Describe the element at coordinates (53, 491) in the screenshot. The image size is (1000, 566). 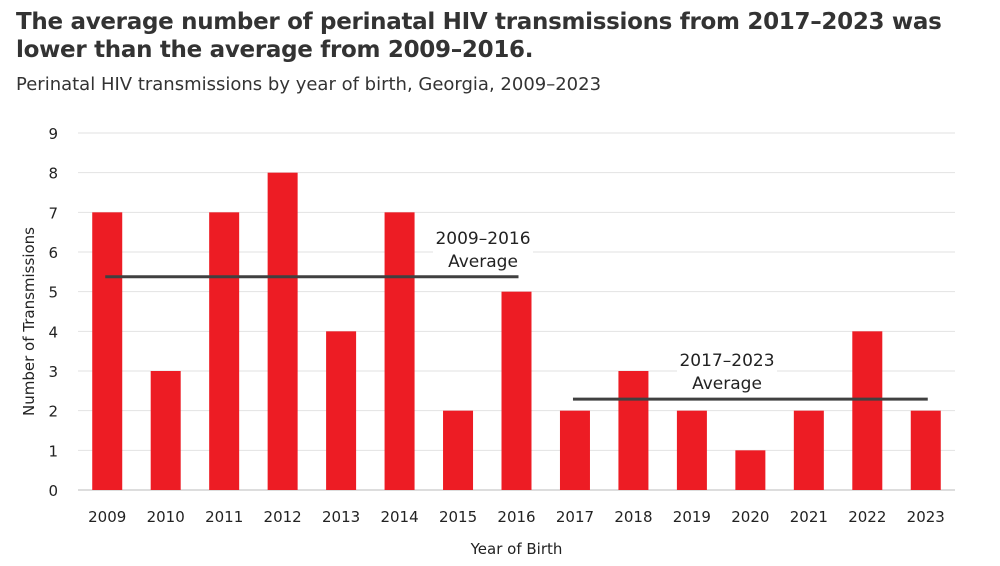
I see `y-tick-label: 0` at that location.